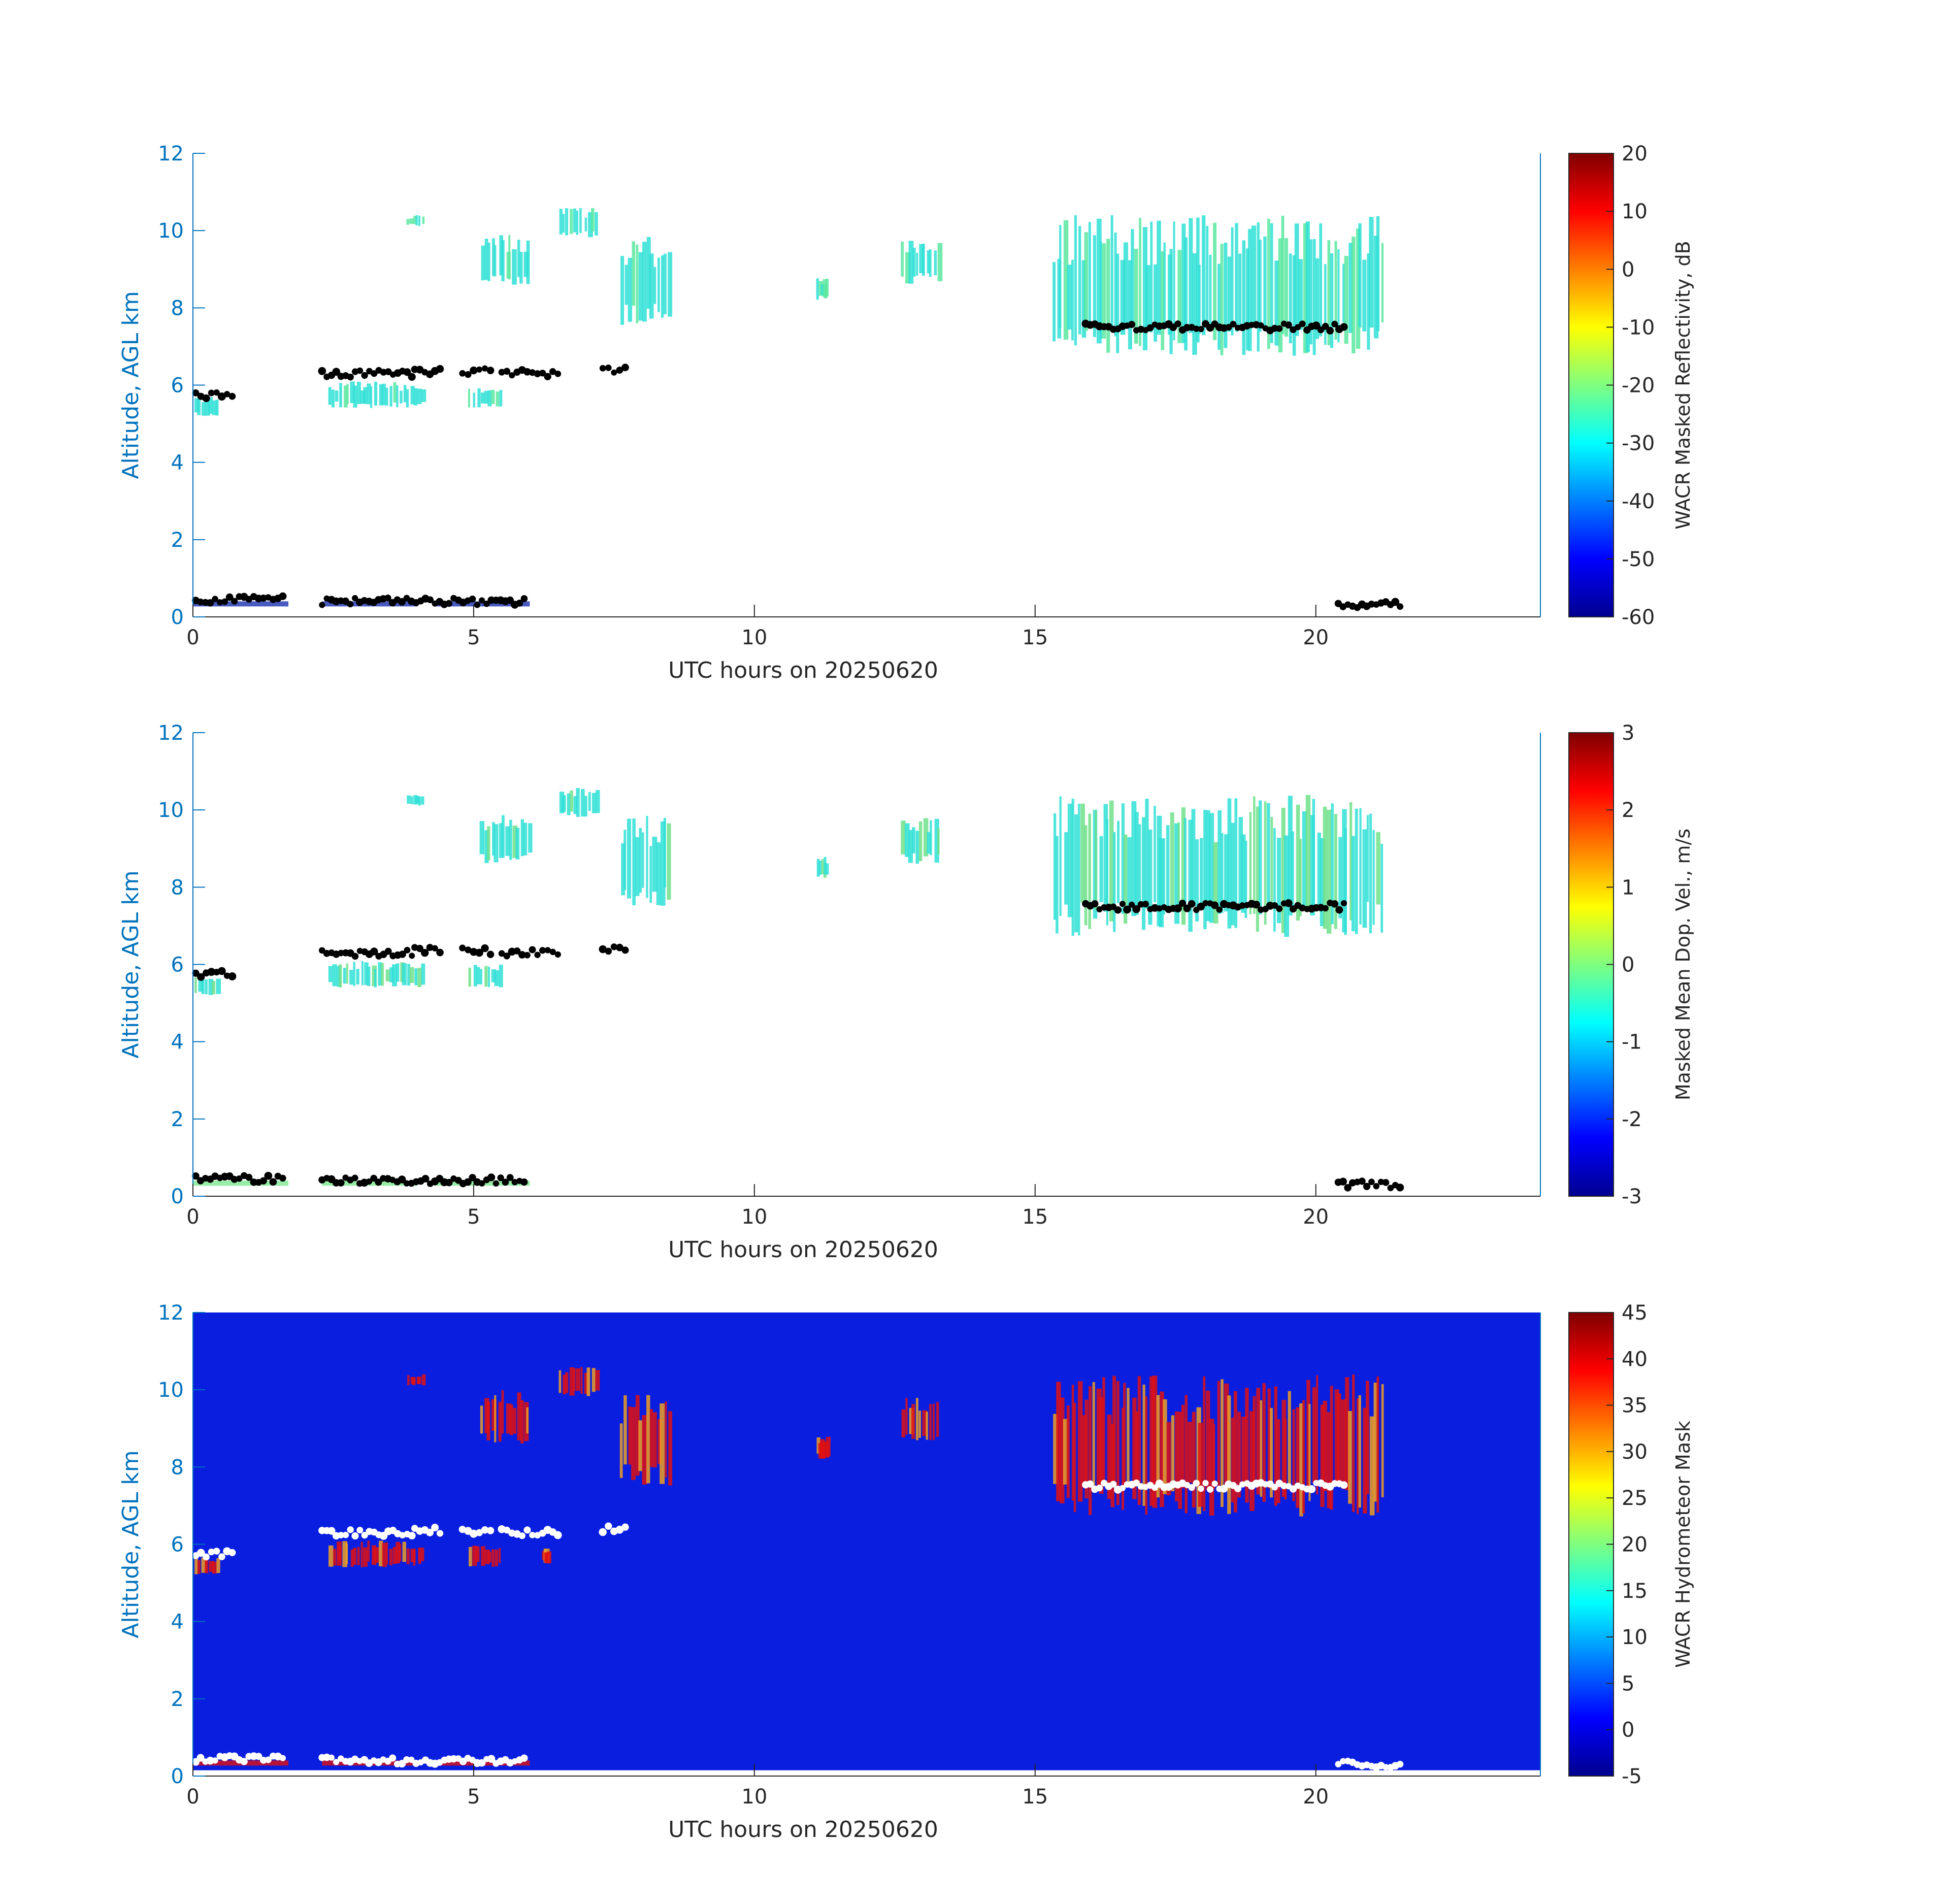 This screenshot has width=1942, height=1904. Describe the element at coordinates (1683, 965) in the screenshot. I see `colorbar-label: Masked Mean Dop. Vel., m/s` at that location.